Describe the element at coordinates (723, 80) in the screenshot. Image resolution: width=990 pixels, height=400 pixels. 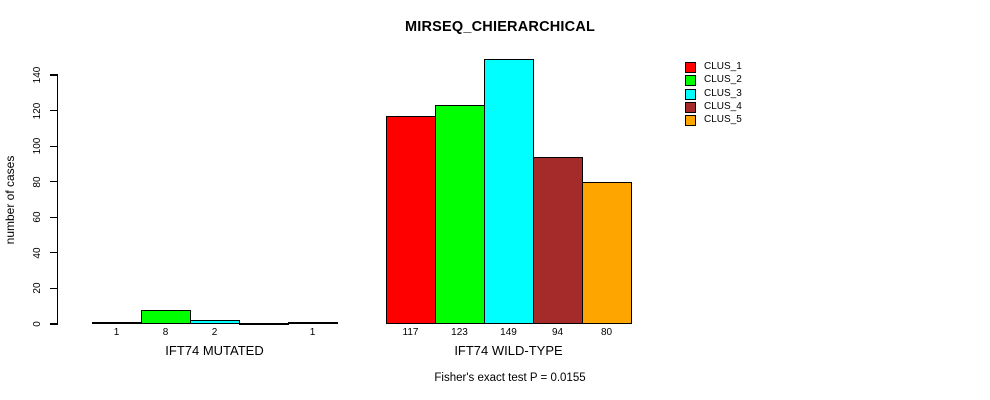
I see `legend-label-clus_2: CLUS_2` at that location.